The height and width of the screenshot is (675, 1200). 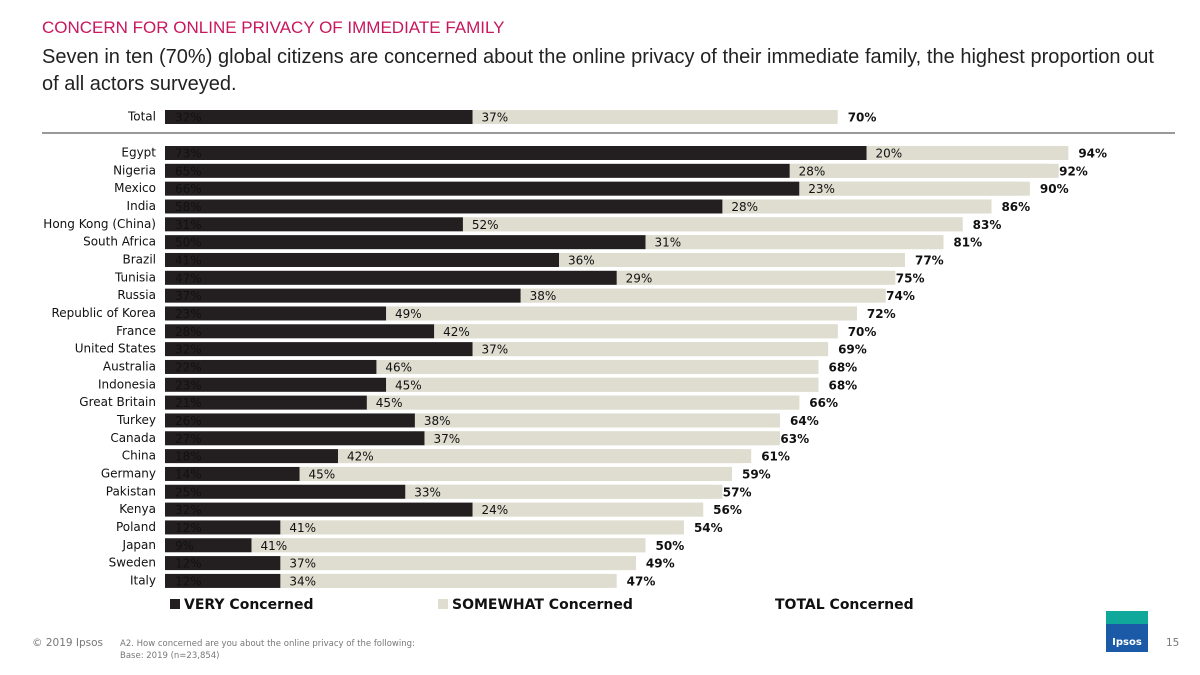 I want to click on total-label: 54%, so click(x=708, y=528).